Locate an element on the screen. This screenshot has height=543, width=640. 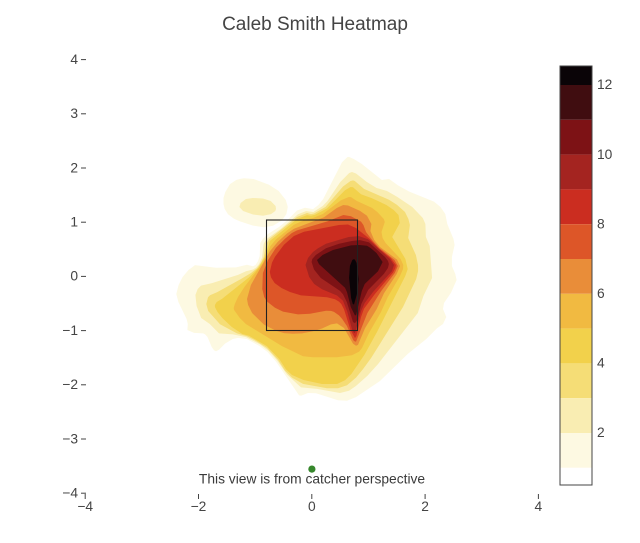
svg-text: 6 is located at coordinates (601, 293).